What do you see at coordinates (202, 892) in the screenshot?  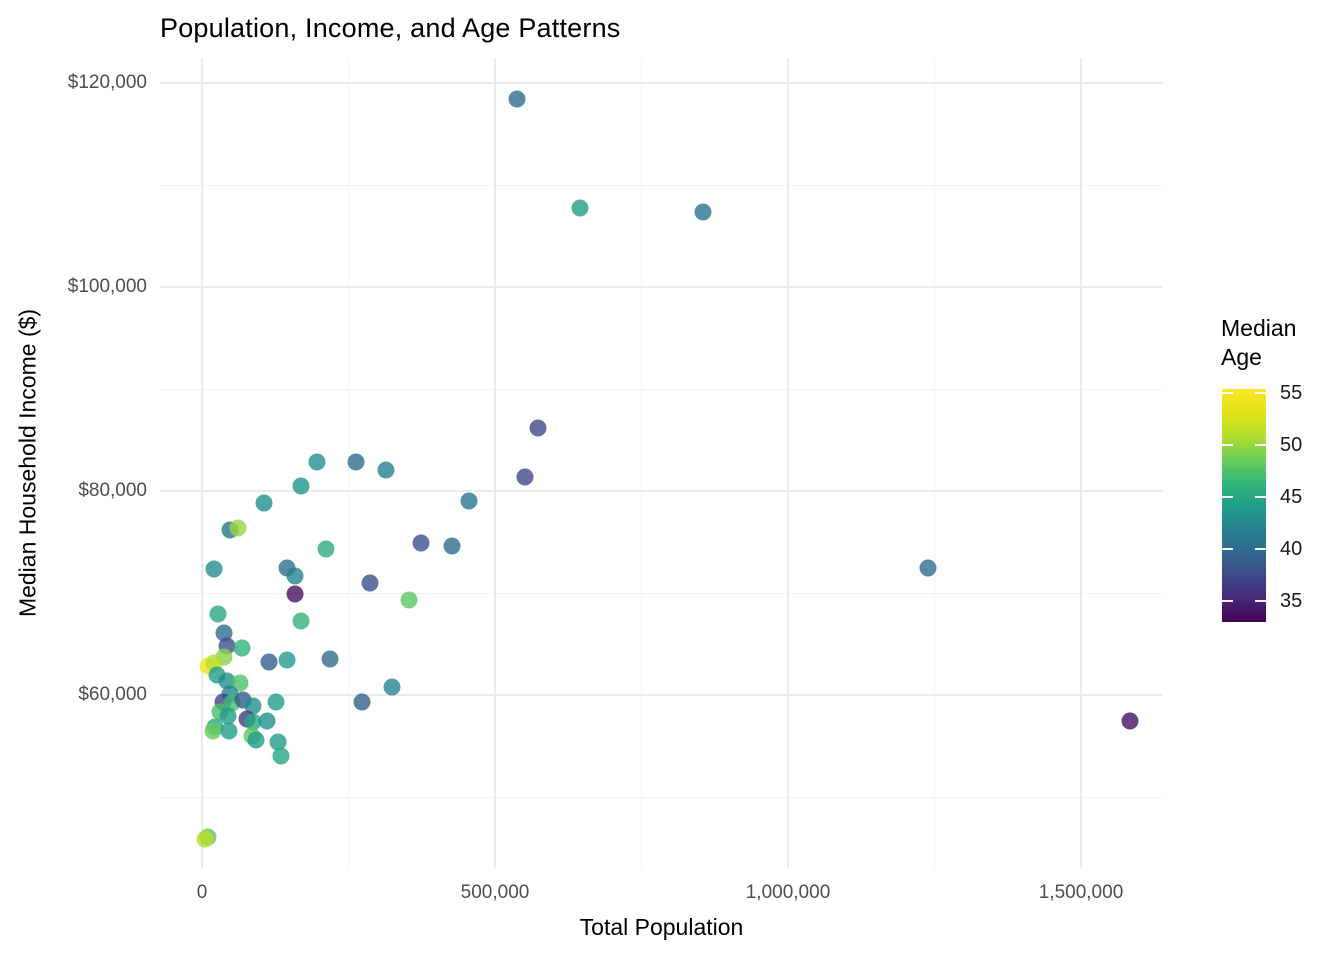 I see `x-axis-tick-label: 0` at bounding box center [202, 892].